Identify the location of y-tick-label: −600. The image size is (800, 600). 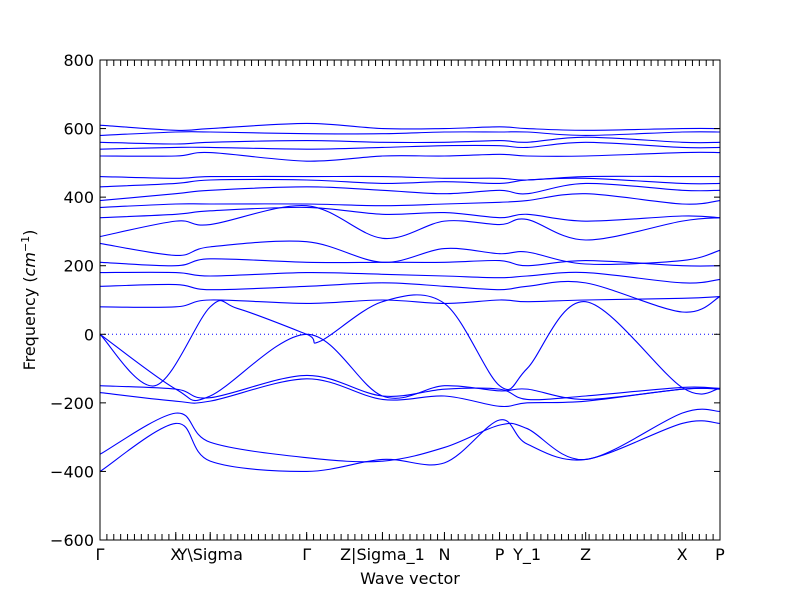
(72, 540).